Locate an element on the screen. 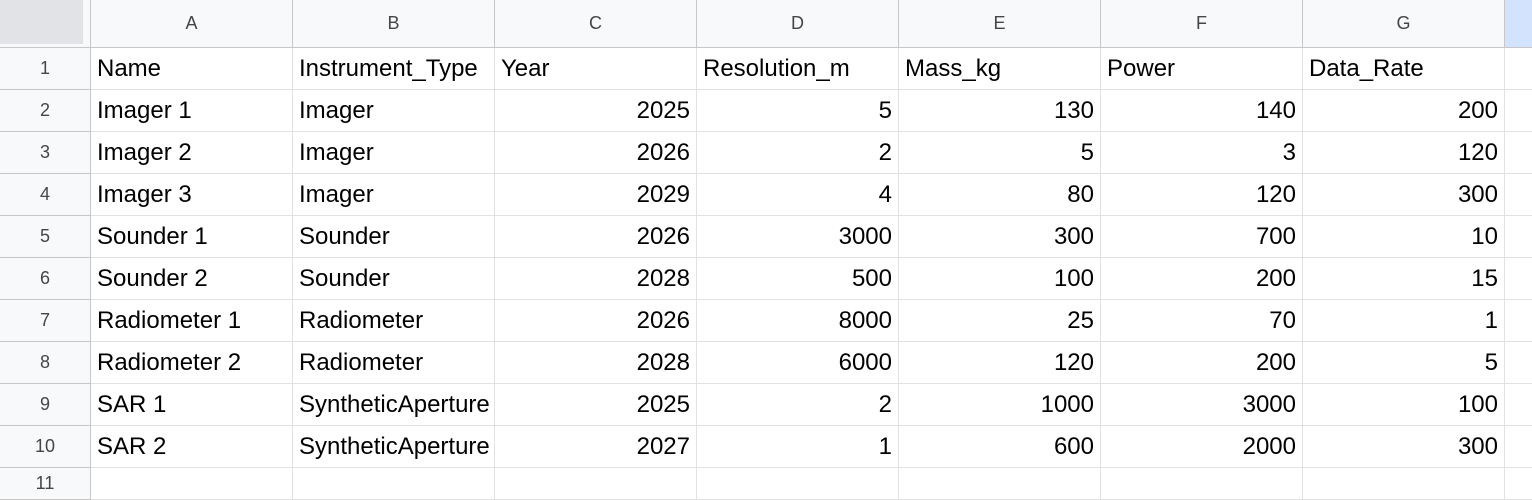  cell-c6: 2028 is located at coordinates (596, 279).